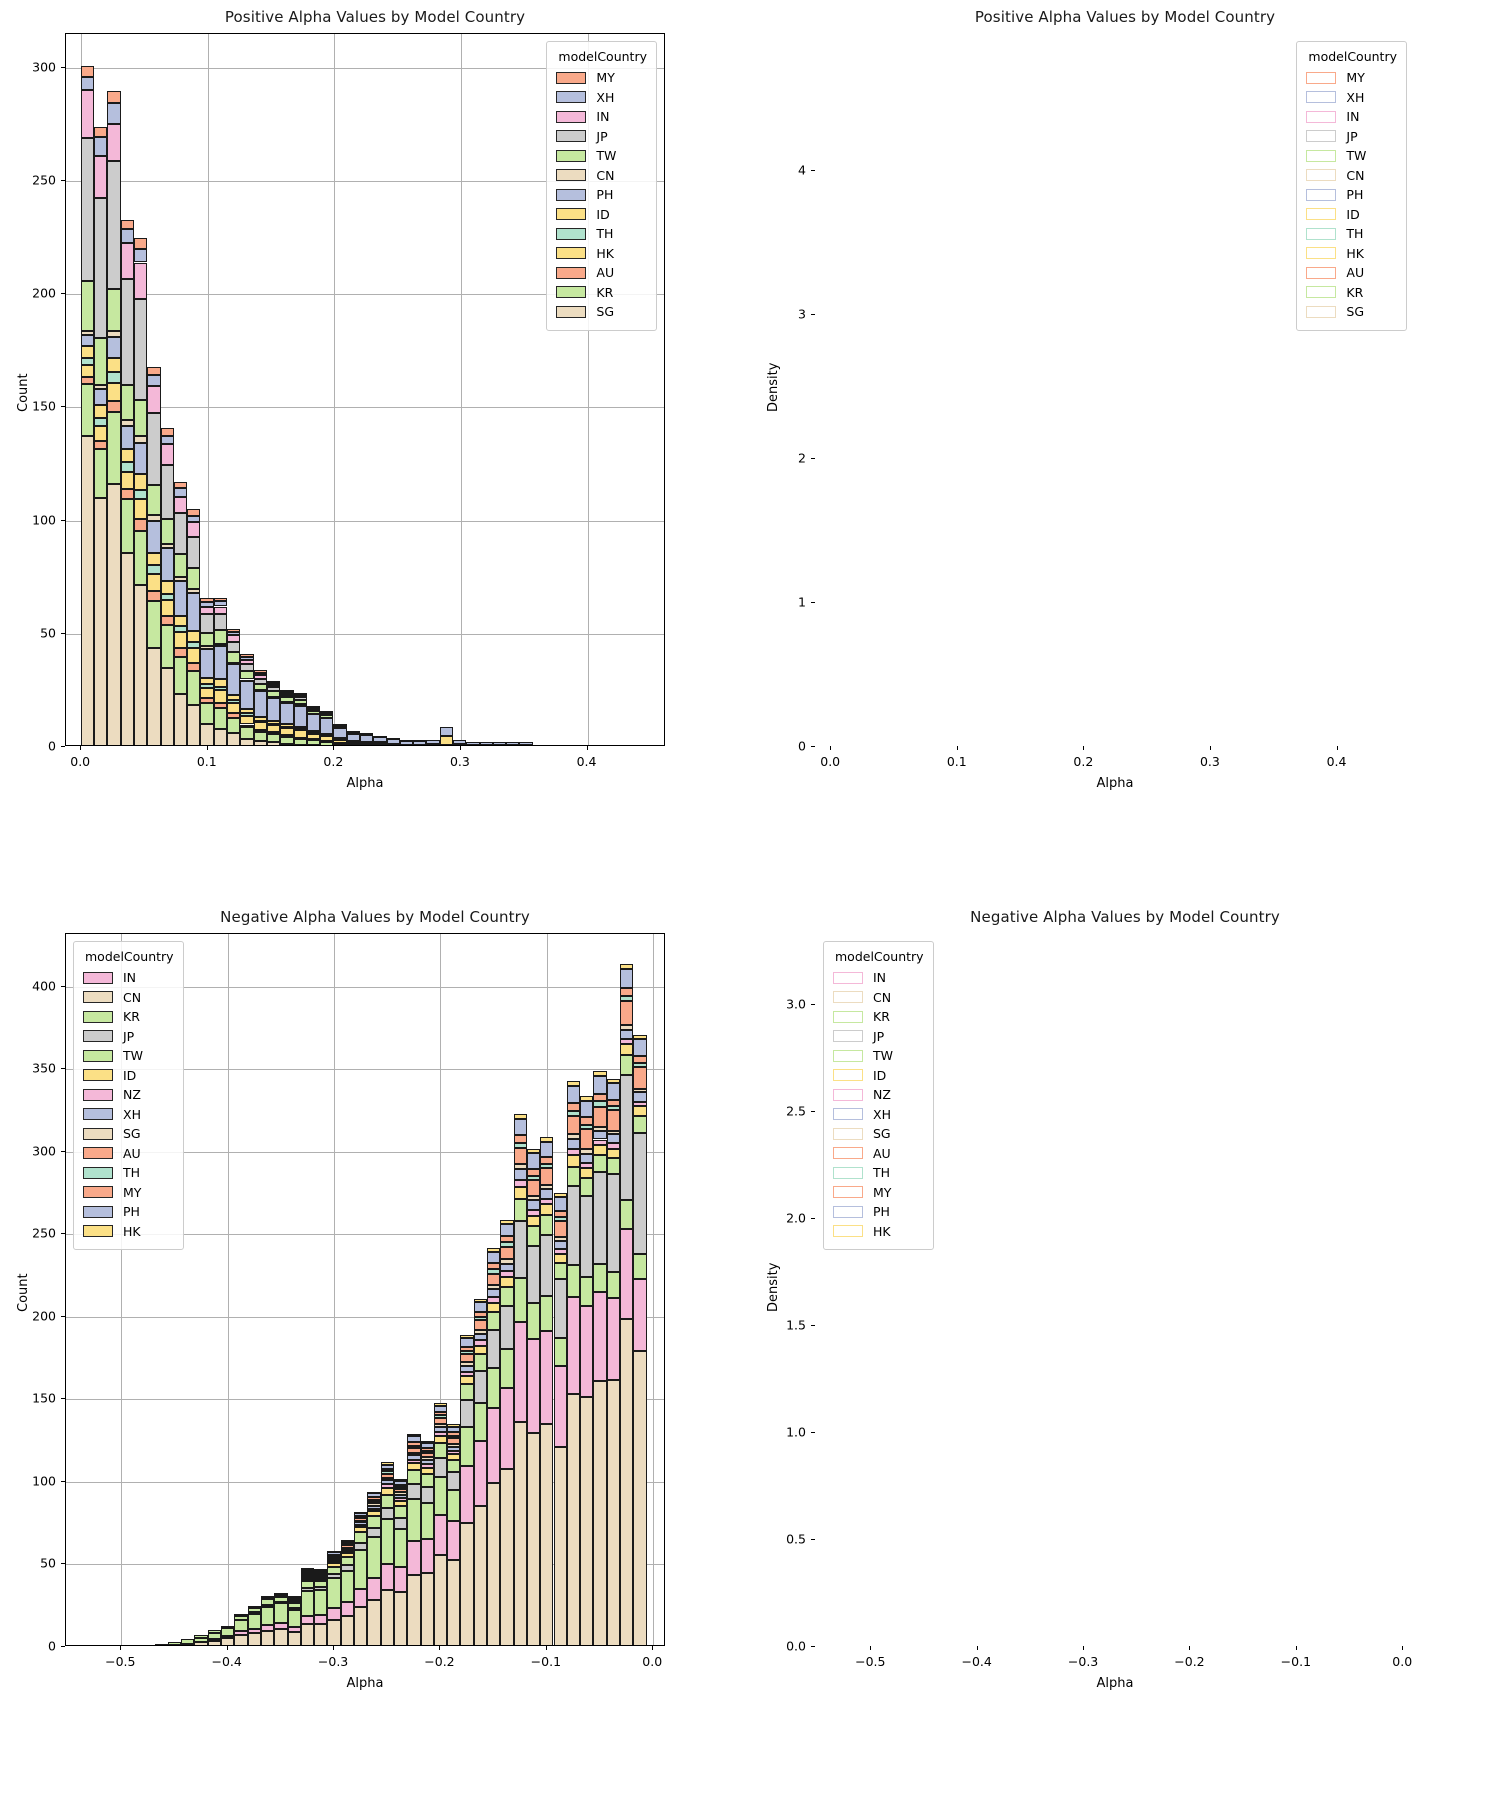 The image size is (1500, 1800). I want to click on y-tick-label: 150, so click(44, 1398).